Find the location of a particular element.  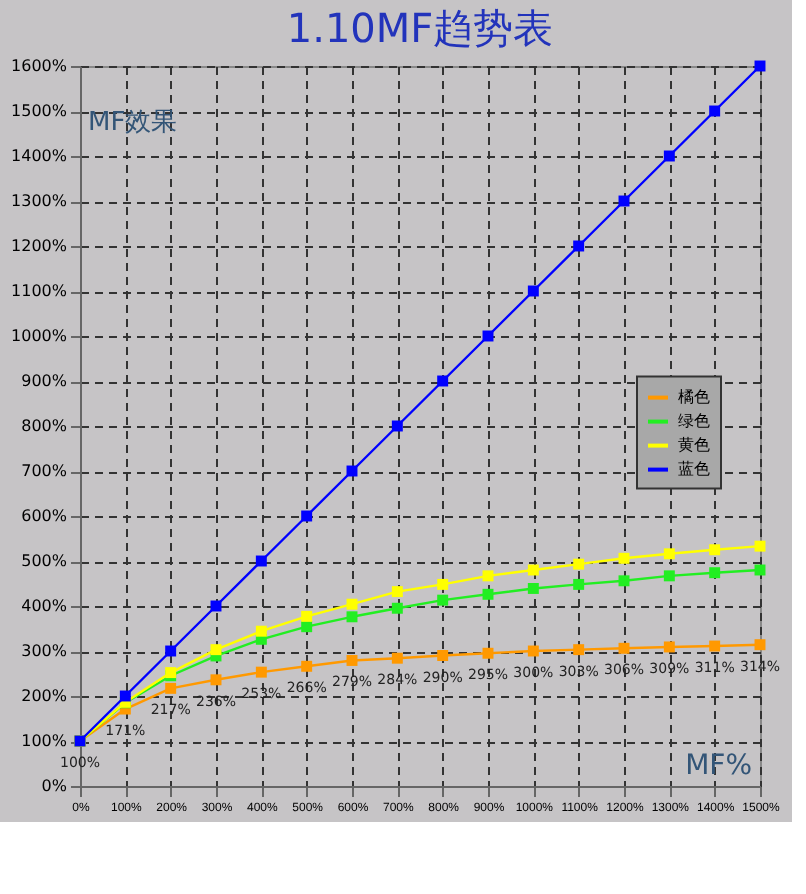

y-tick-label: 1200% is located at coordinates (39, 246).